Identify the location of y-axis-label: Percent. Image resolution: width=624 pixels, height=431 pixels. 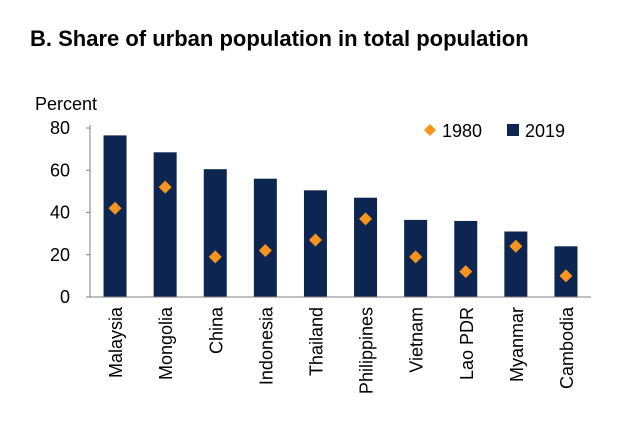
(66, 104).